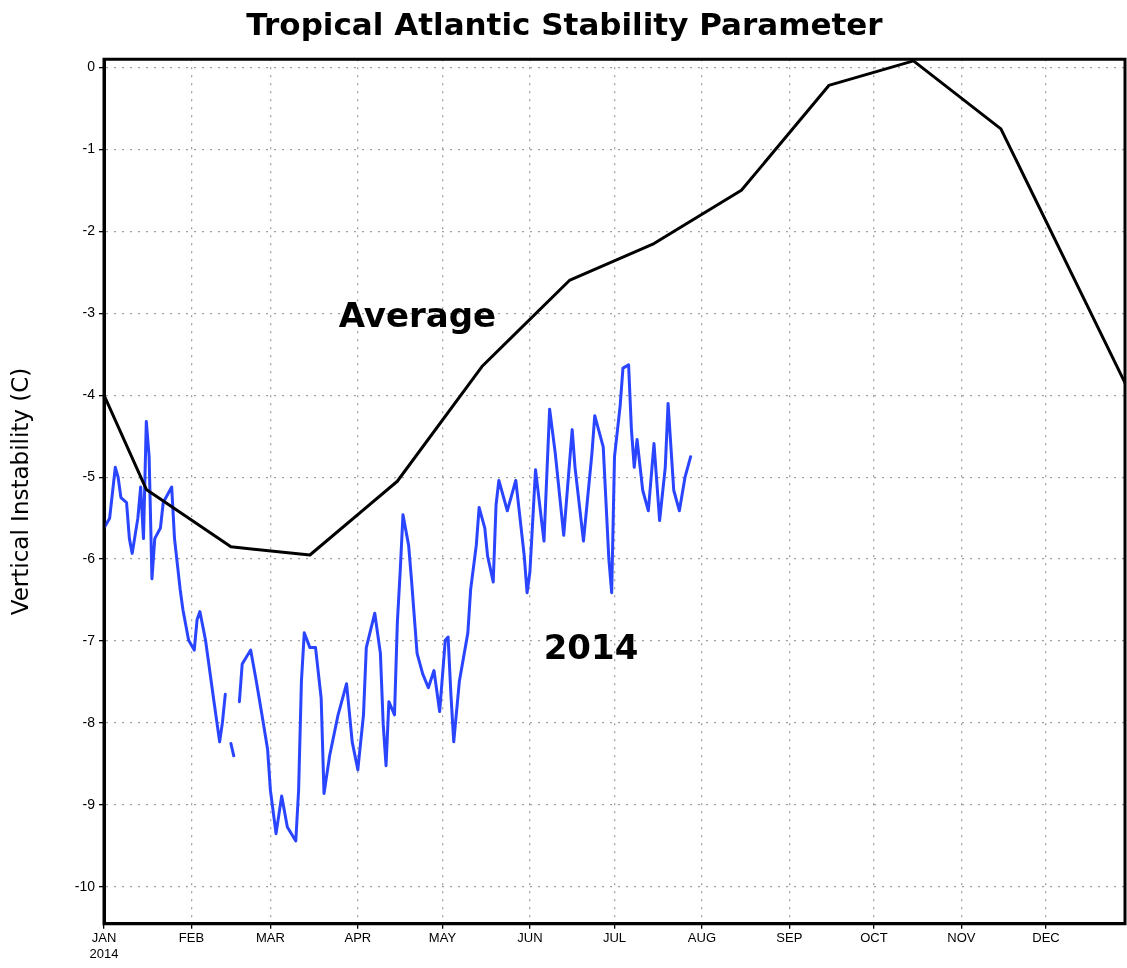  Describe the element at coordinates (358, 938) in the screenshot. I see `x-tick-label: APR` at that location.